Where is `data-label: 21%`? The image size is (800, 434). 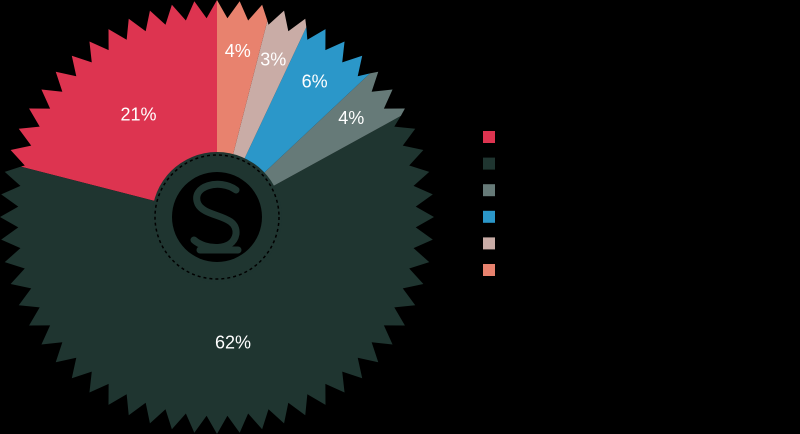 data-label: 21% is located at coordinates (139, 115).